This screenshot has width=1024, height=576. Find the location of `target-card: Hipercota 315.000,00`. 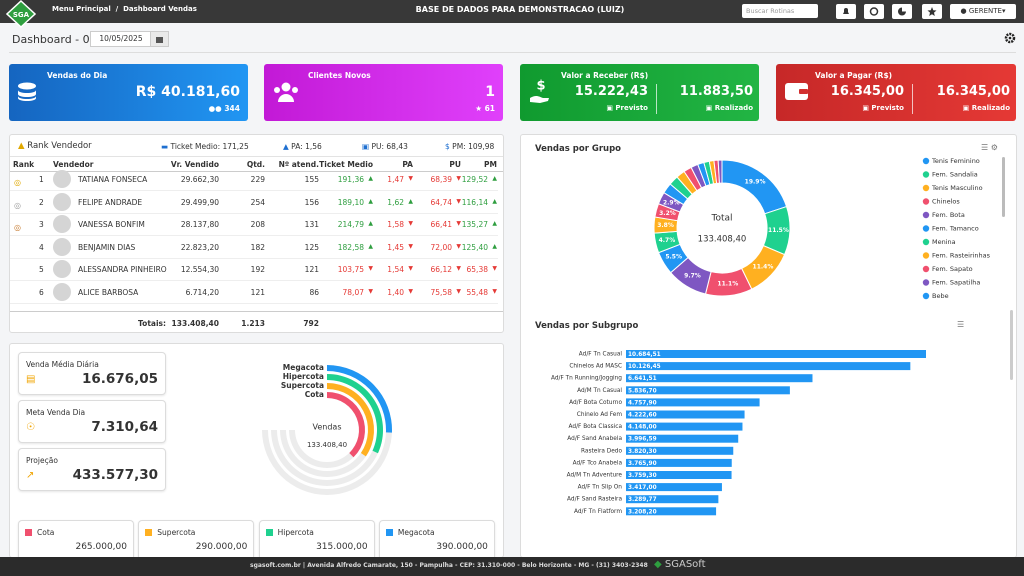

target-card: Hipercota 315.000,00 is located at coordinates (316, 538).